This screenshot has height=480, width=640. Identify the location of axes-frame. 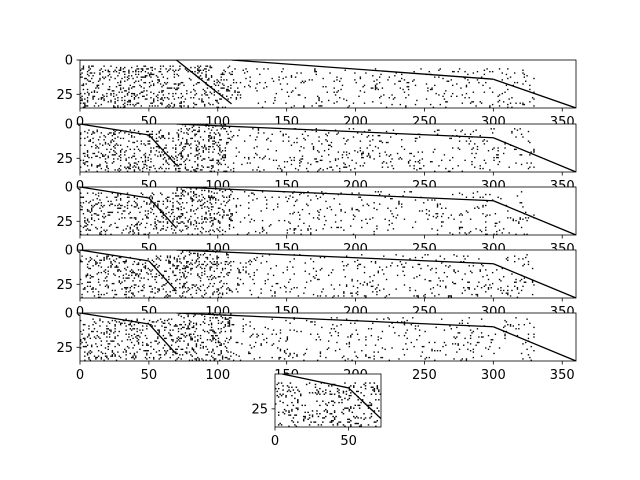
(328, 148).